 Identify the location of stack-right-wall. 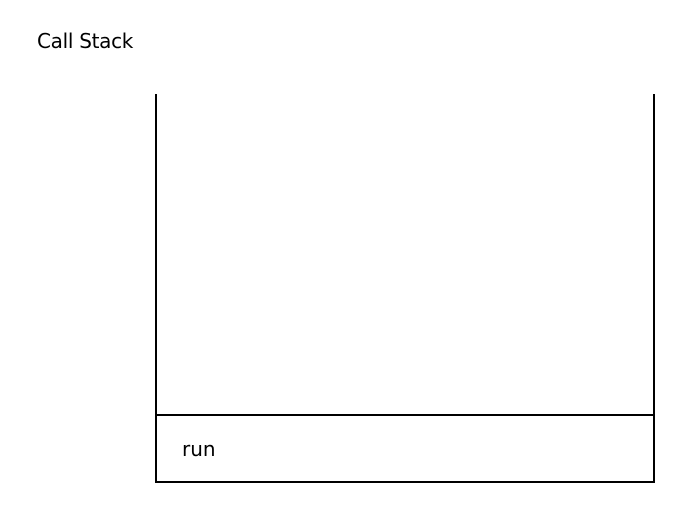
(654, 288).